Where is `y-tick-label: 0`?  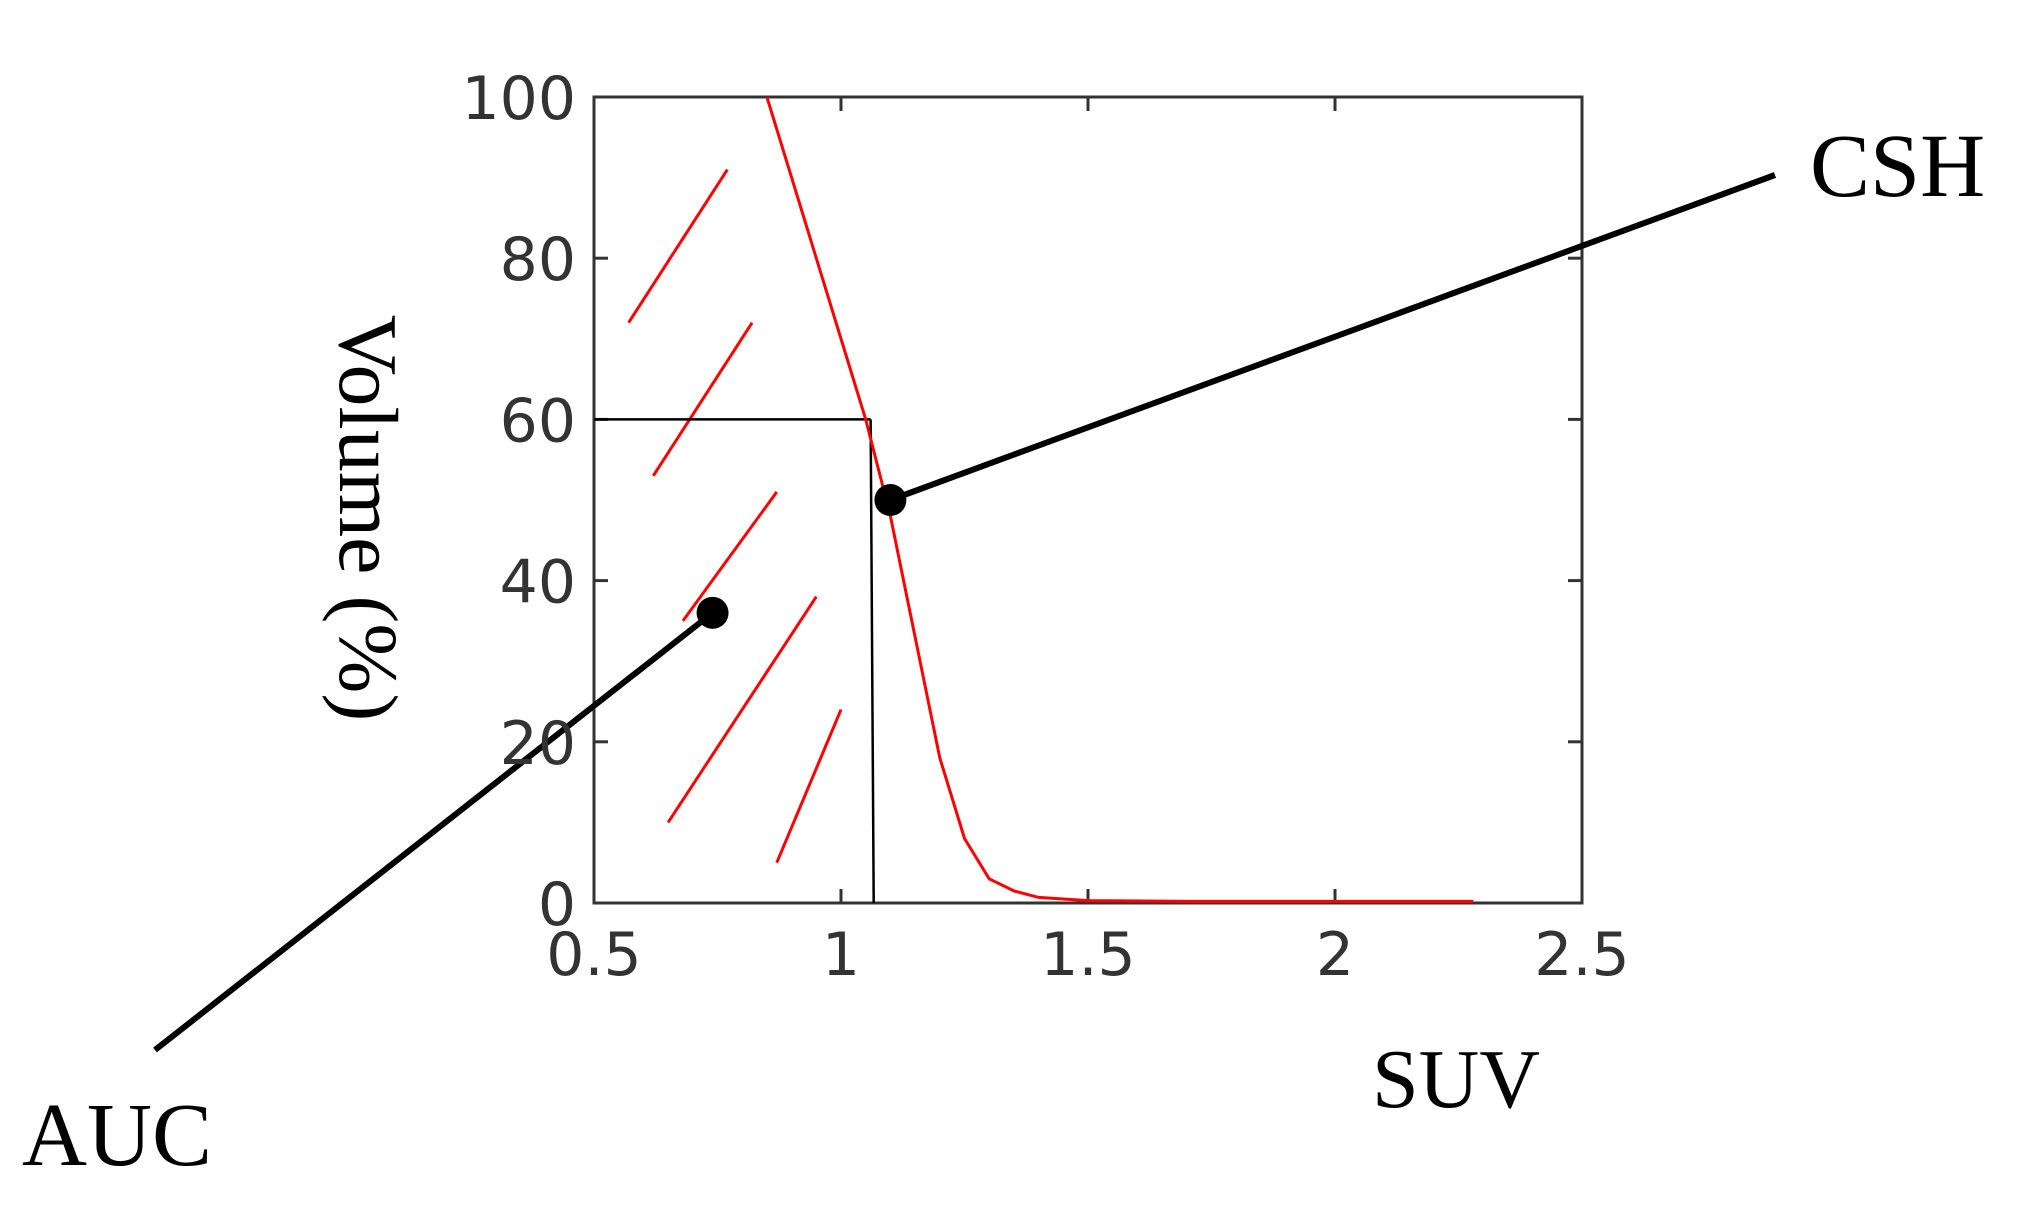
y-tick-label: 0 is located at coordinates (557, 905).